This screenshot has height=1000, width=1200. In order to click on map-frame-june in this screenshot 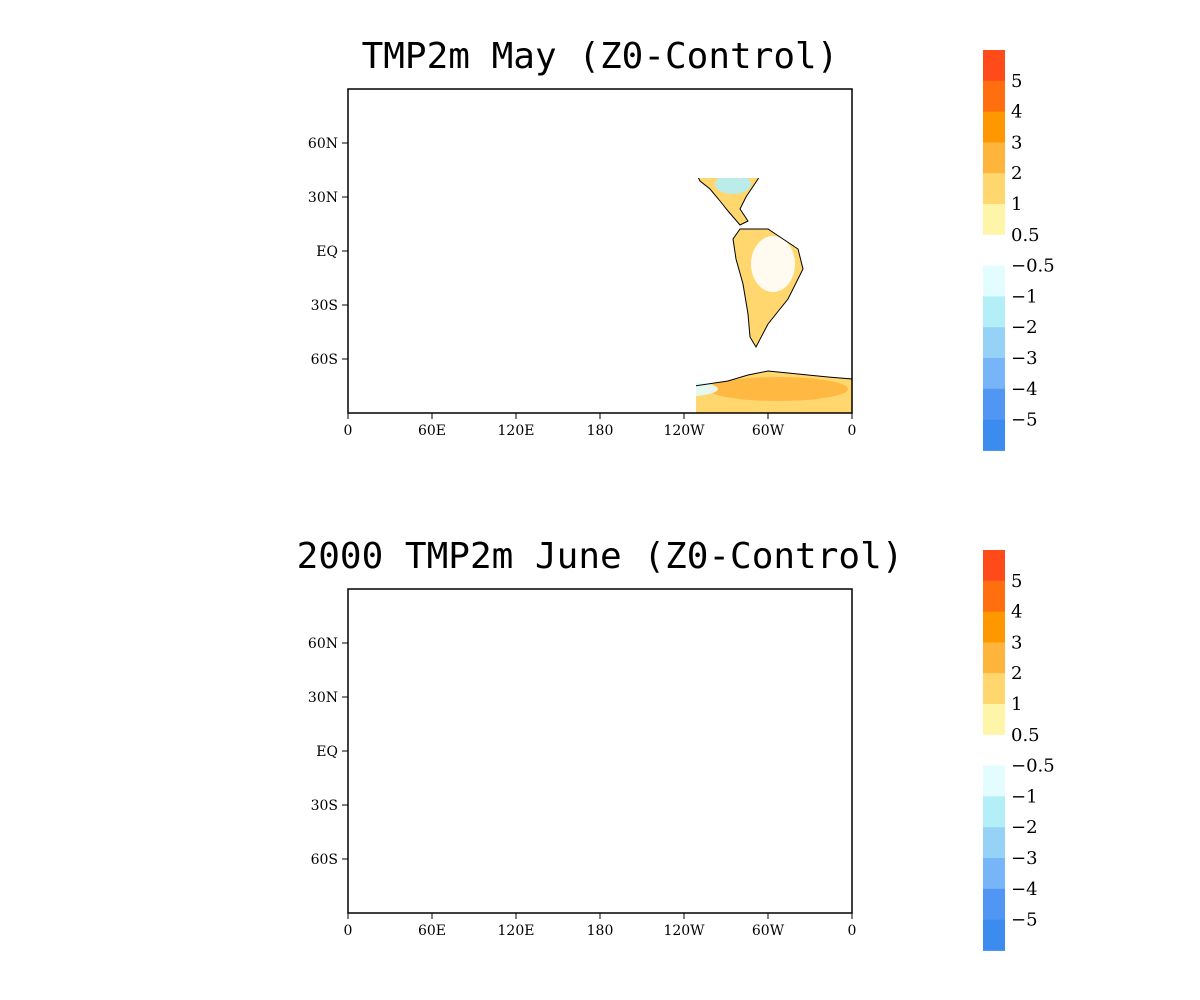, I will do `click(600, 751)`.